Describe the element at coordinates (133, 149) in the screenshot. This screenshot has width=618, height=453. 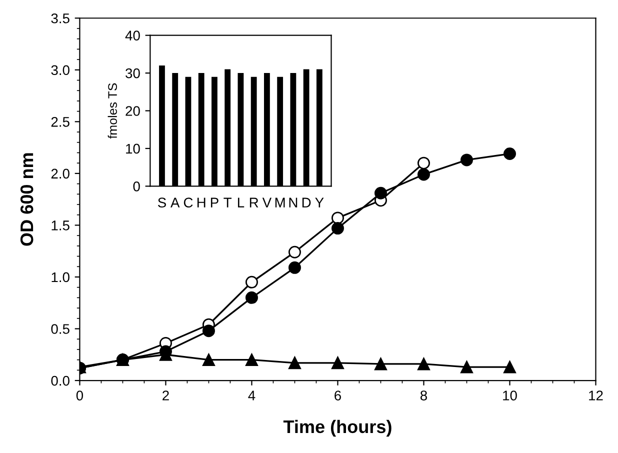
I see `y-tick-label: 10` at that location.